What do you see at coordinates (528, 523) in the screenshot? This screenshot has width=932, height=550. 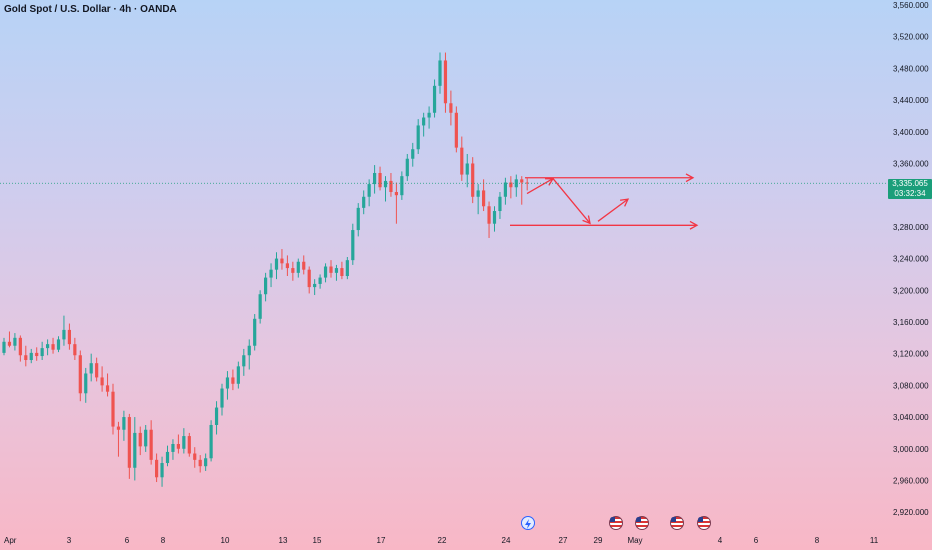 I see `lightning-event-icon` at bounding box center [528, 523].